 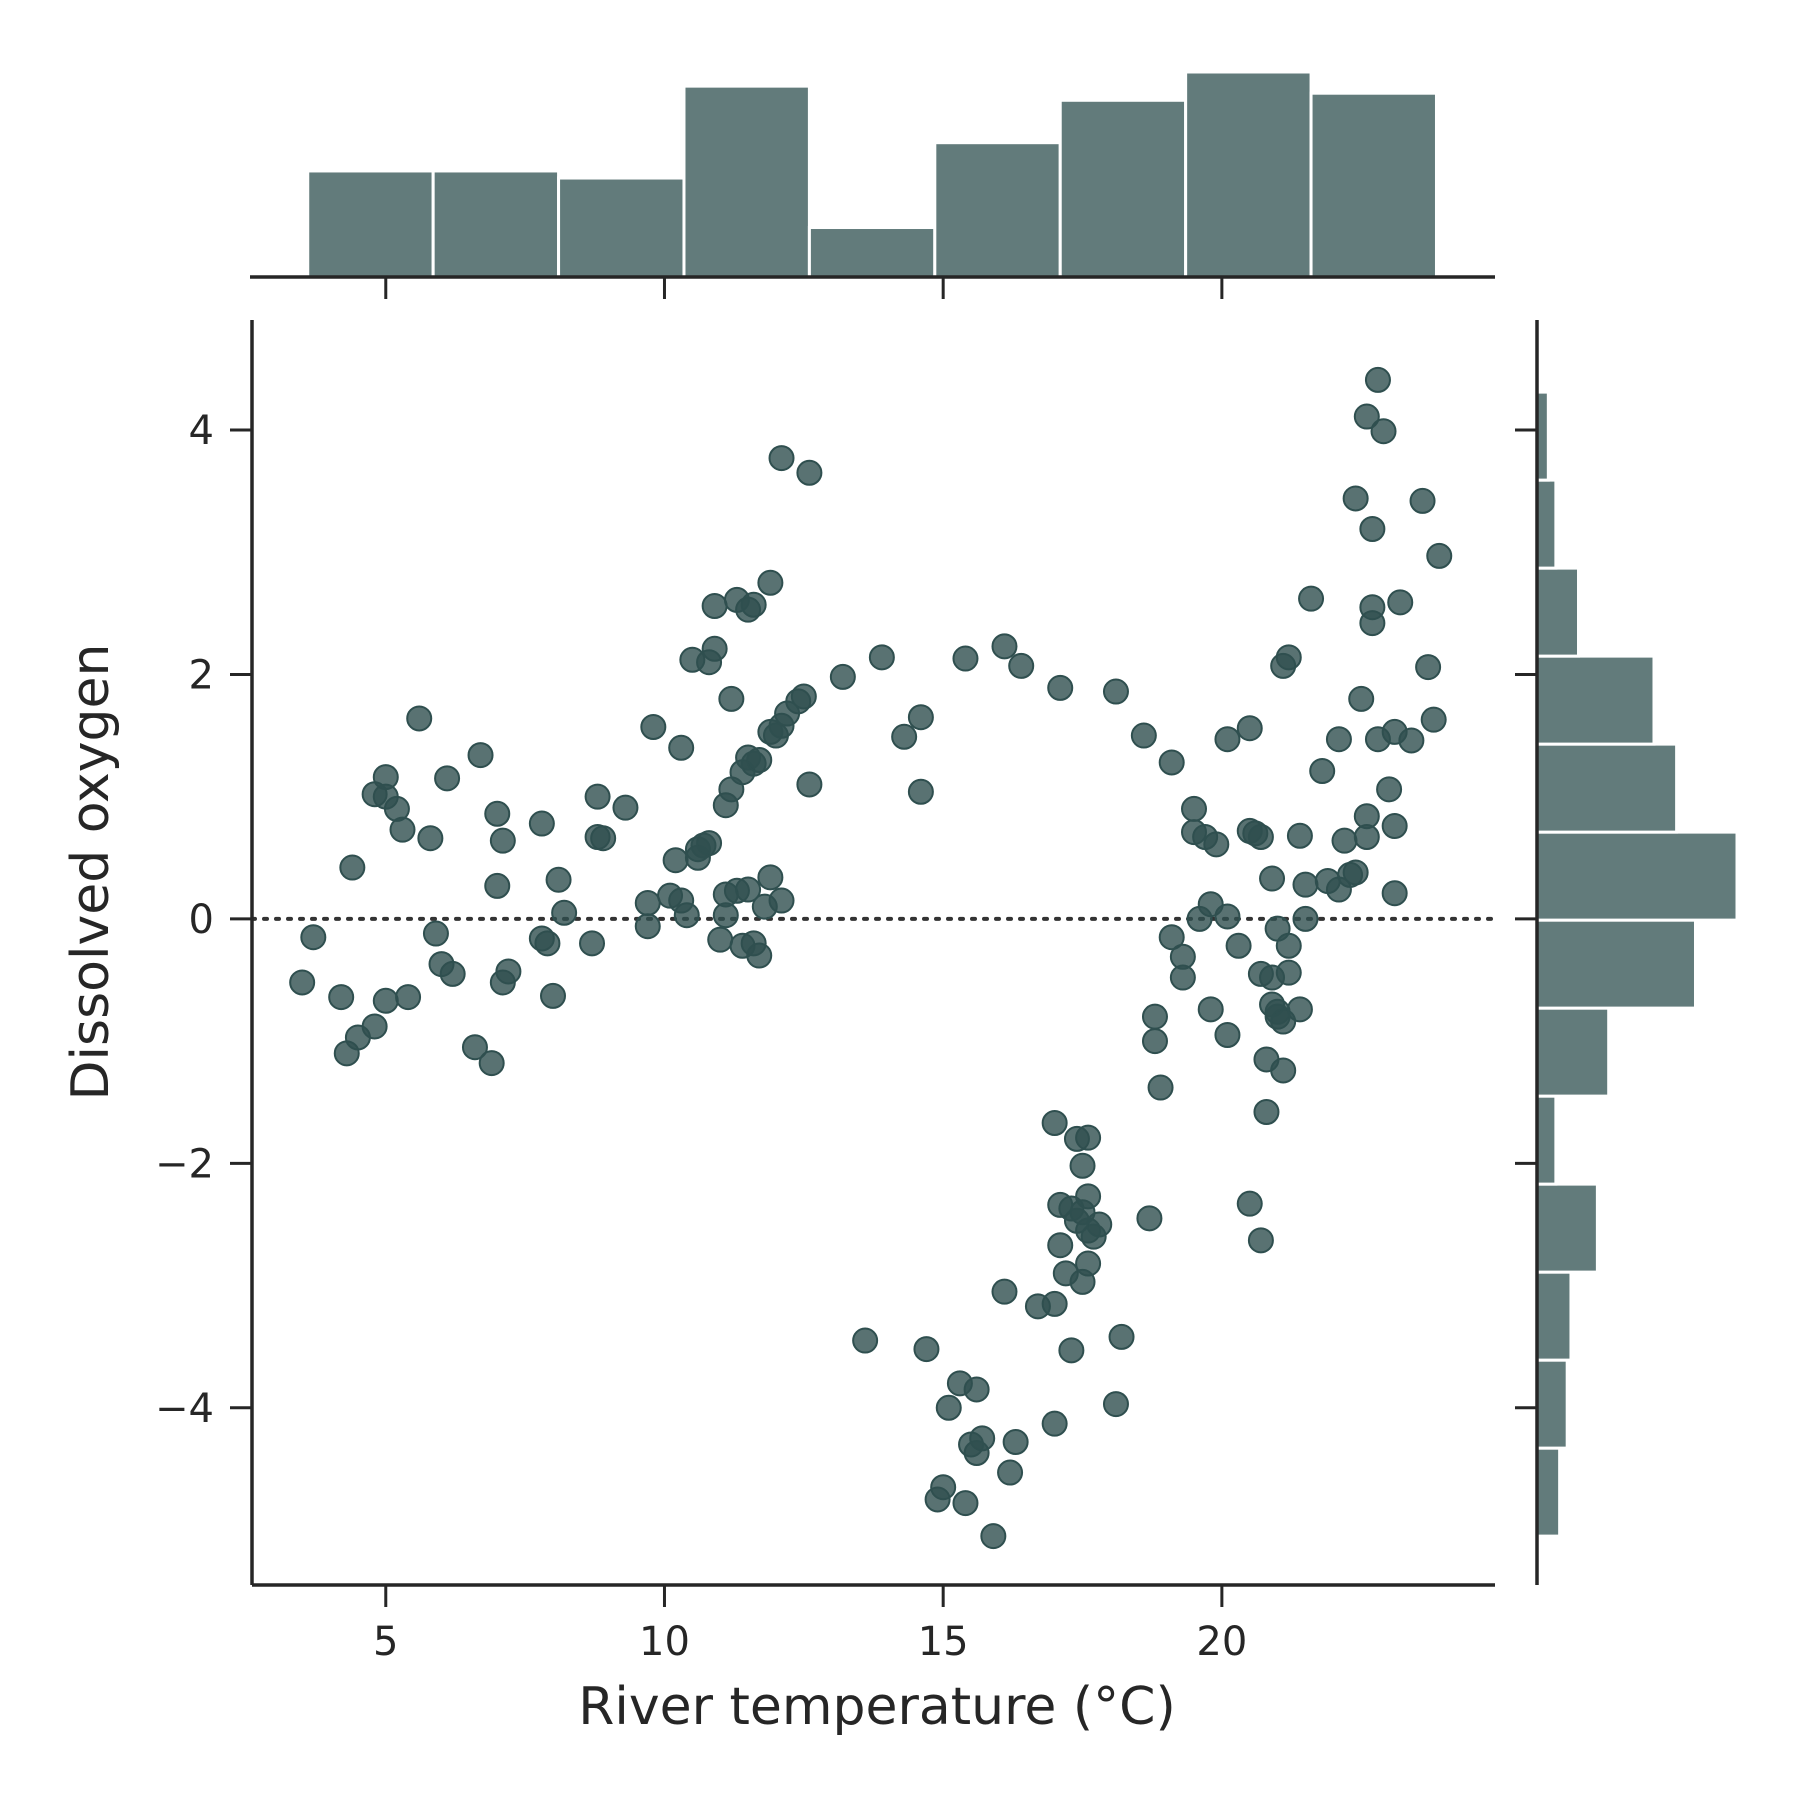 I want to click on x-tick-label: 10, so click(x=664, y=1642).